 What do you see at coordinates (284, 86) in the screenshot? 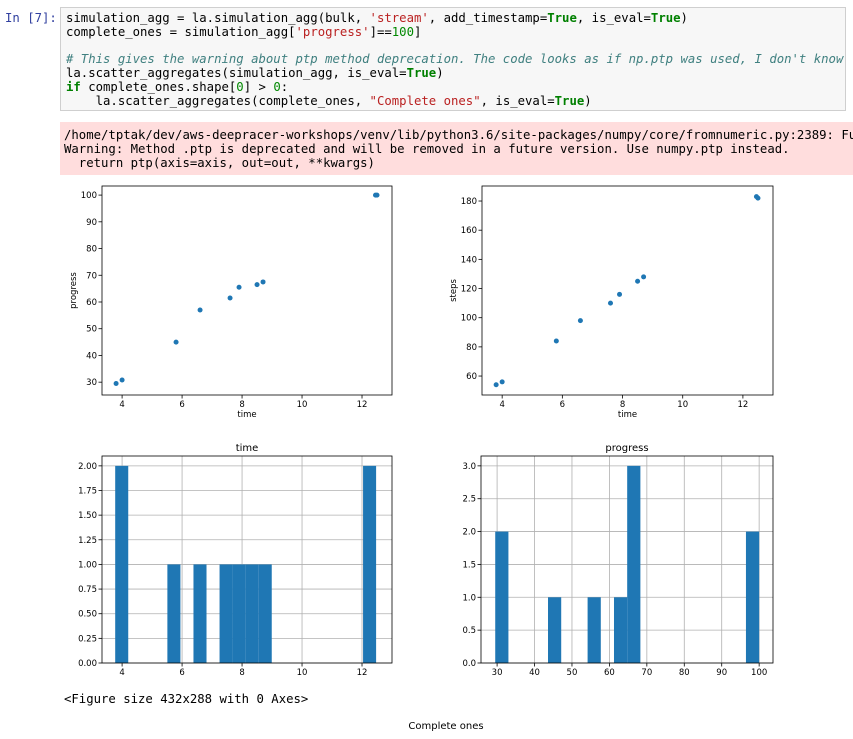
I see `code-token: :` at bounding box center [284, 86].